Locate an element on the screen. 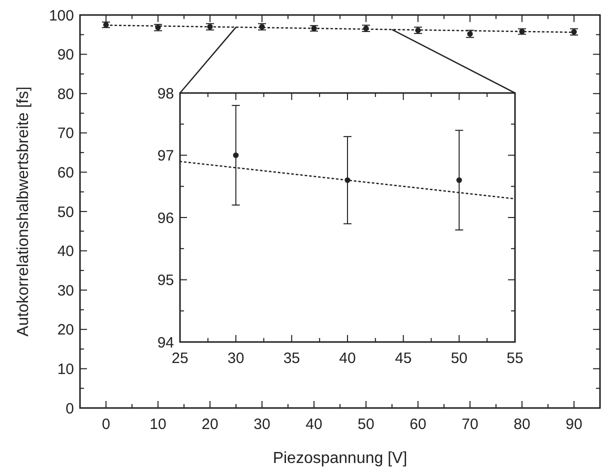  x-tick-label: 45 is located at coordinates (403, 358).